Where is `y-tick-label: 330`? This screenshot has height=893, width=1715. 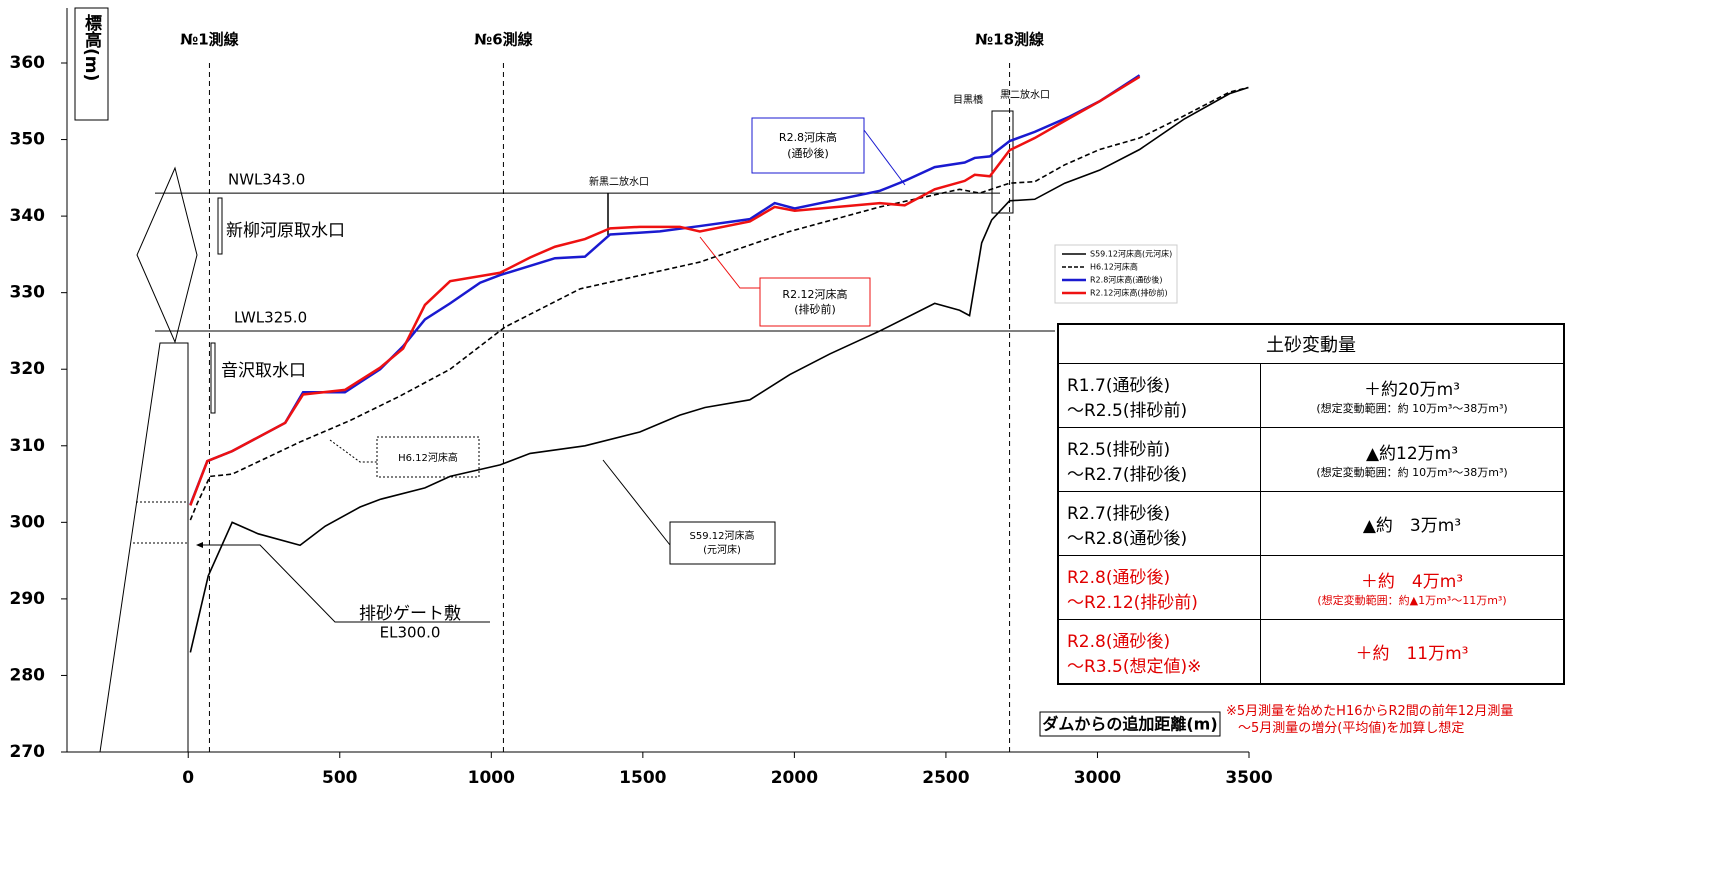 y-tick-label: 330 is located at coordinates (28, 293).